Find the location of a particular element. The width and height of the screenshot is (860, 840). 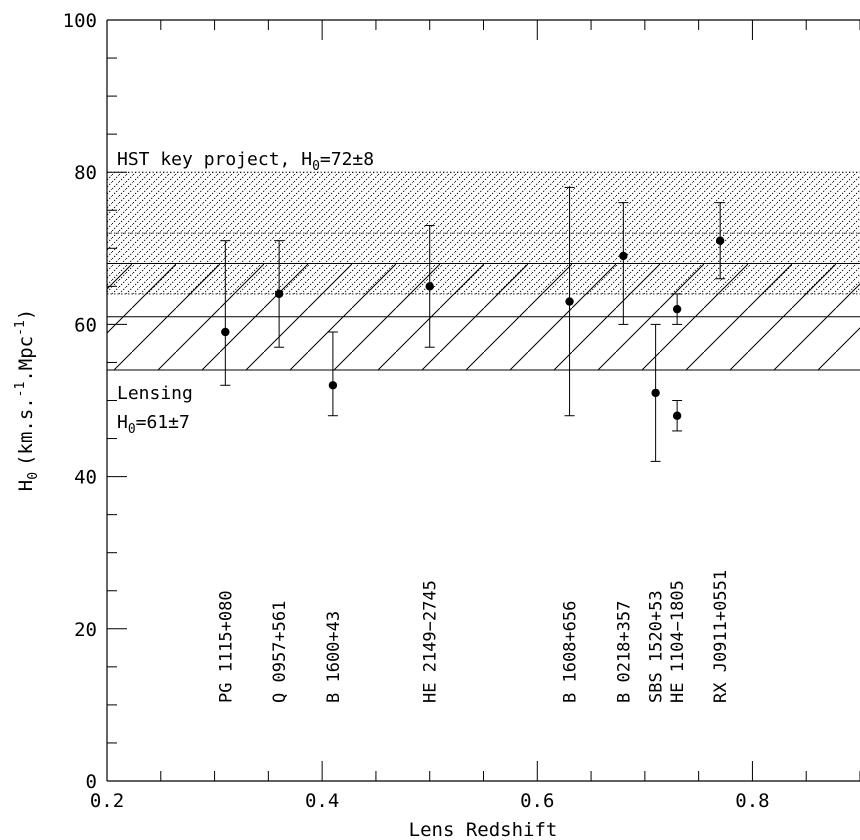

lens-label: HE 2149−2745 is located at coordinates (431, 641).